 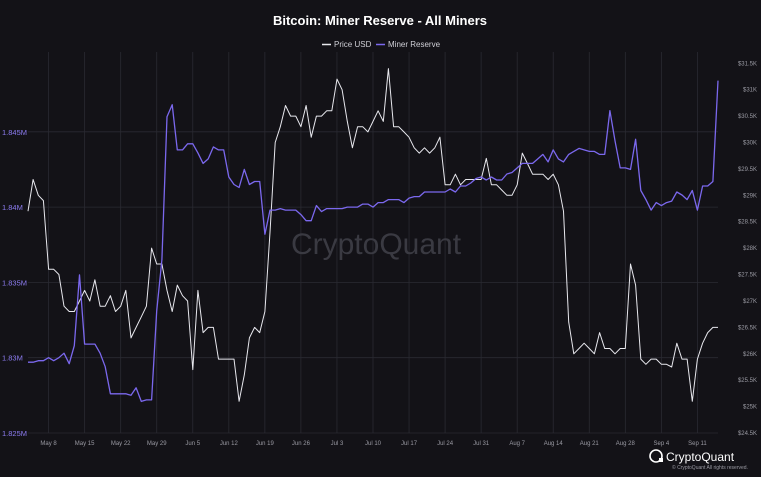 I want to click on x-tick-label: Sep 11, so click(x=697, y=444).